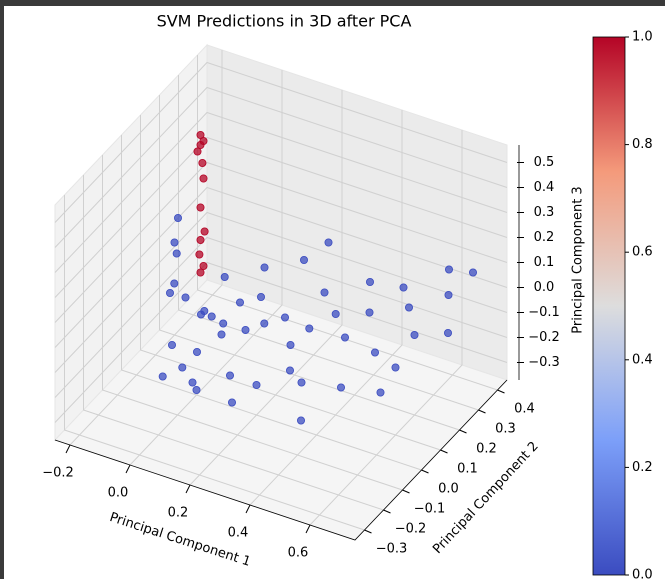 Image resolution: width=665 pixels, height=579 pixels. Describe the element at coordinates (578, 259) in the screenshot. I see `z-axis-label: Principal Component 3` at that location.